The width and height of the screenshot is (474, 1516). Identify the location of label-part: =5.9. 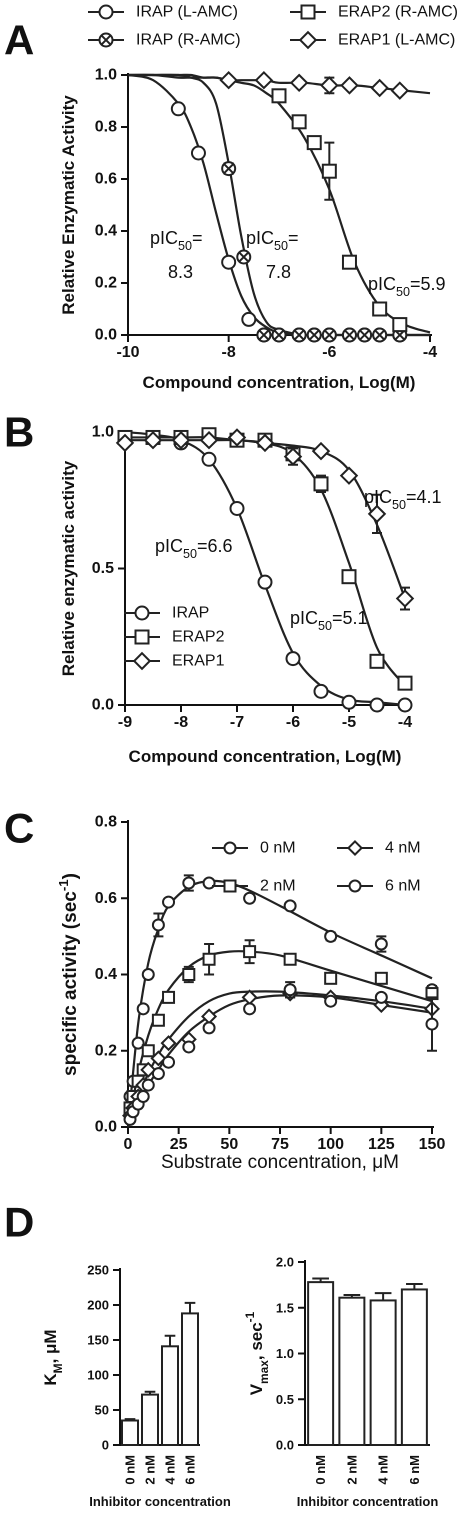
(428, 284).